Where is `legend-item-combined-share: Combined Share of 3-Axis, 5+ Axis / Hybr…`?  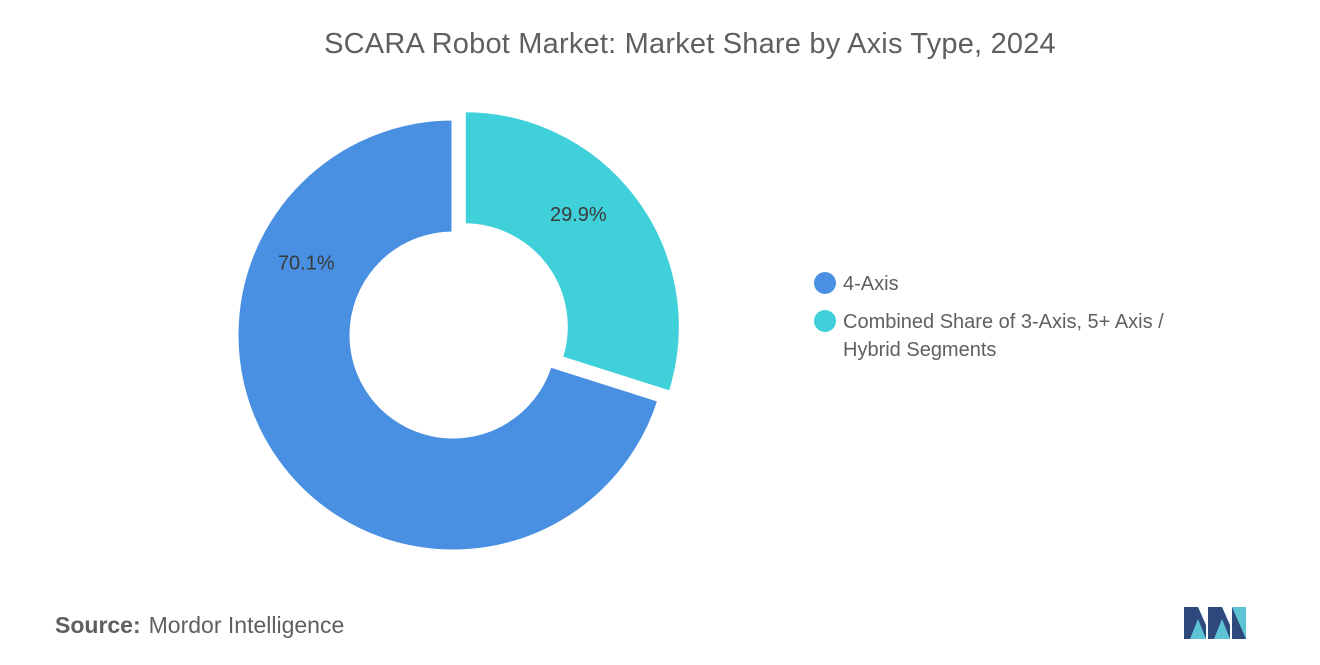
legend-item-combined-share: Combined Share of 3-Axis, 5+ Axis / Hybr… is located at coordinates (1014, 336).